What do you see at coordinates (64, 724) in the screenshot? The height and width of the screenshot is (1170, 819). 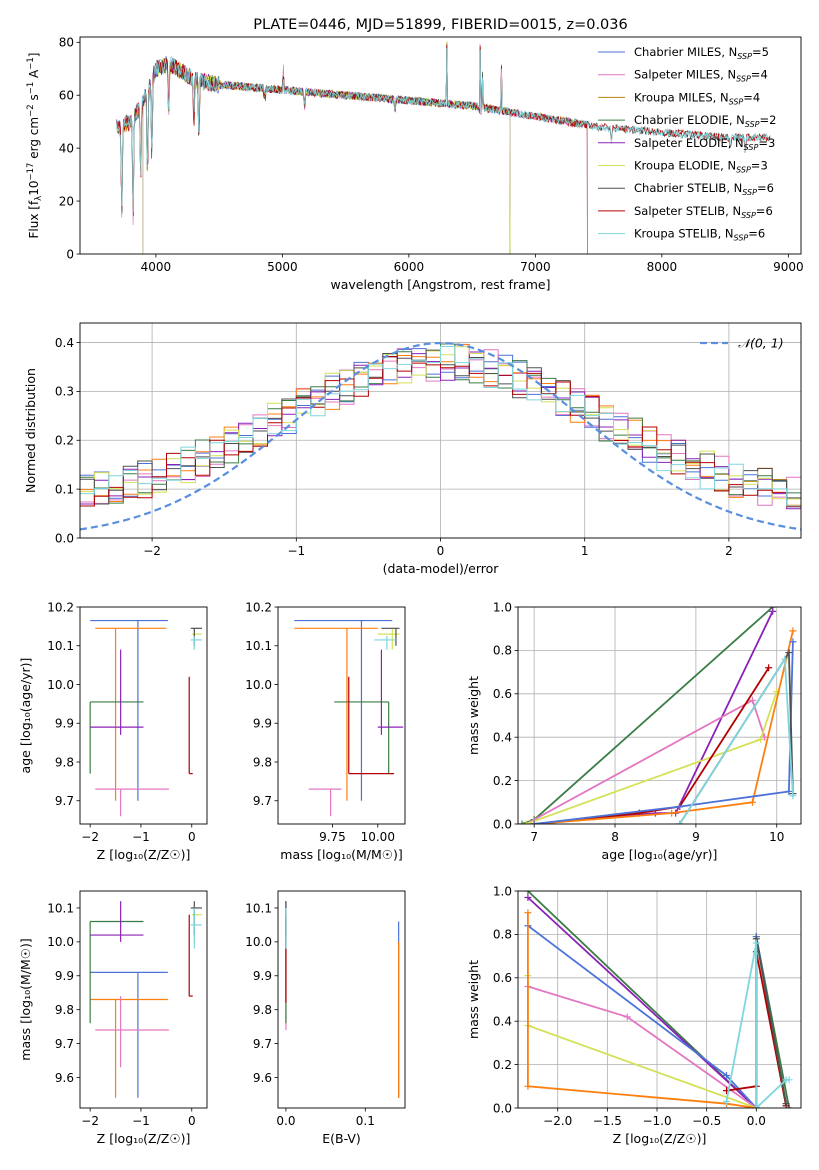 I see `y-tick-label: 9.9` at bounding box center [64, 724].